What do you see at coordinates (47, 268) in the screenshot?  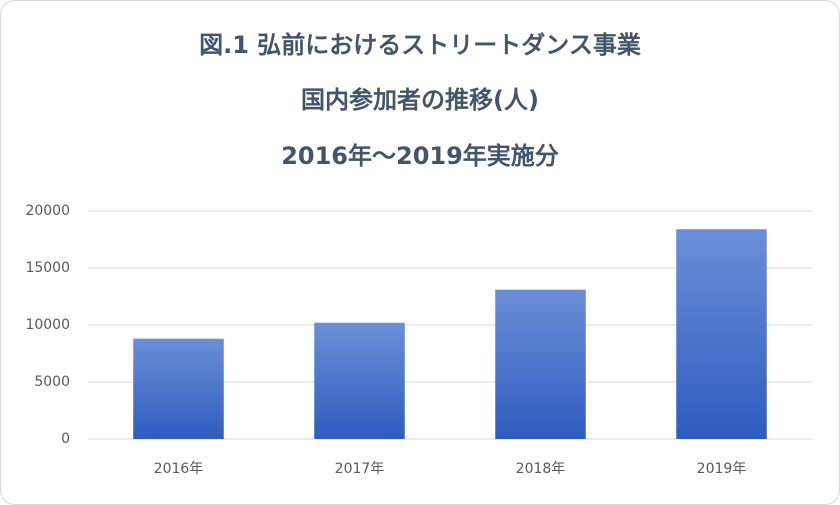 I see `y-tick-label: 15000` at bounding box center [47, 268].